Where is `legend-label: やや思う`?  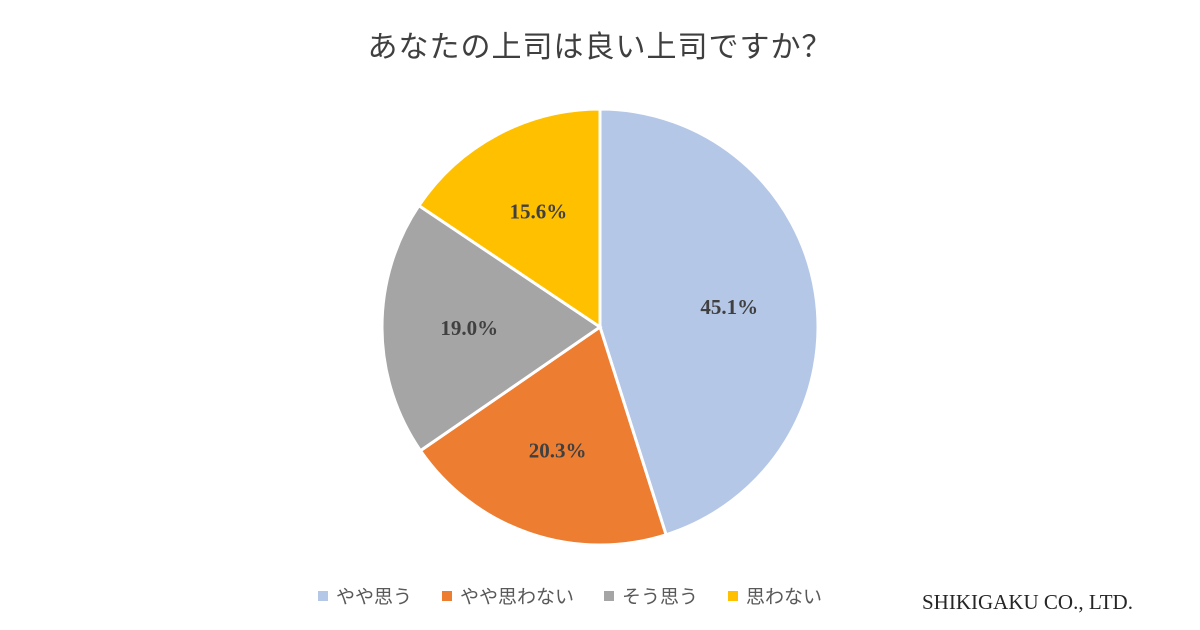
legend-label: やや思う is located at coordinates (374, 597).